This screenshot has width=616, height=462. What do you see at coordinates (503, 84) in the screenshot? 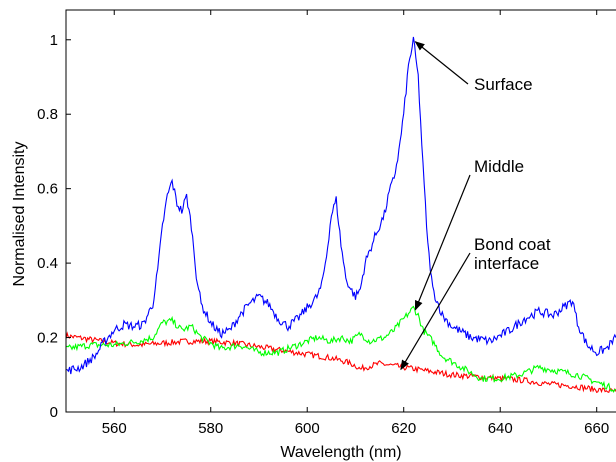
I see `annotation-label: Surface` at bounding box center [503, 84].